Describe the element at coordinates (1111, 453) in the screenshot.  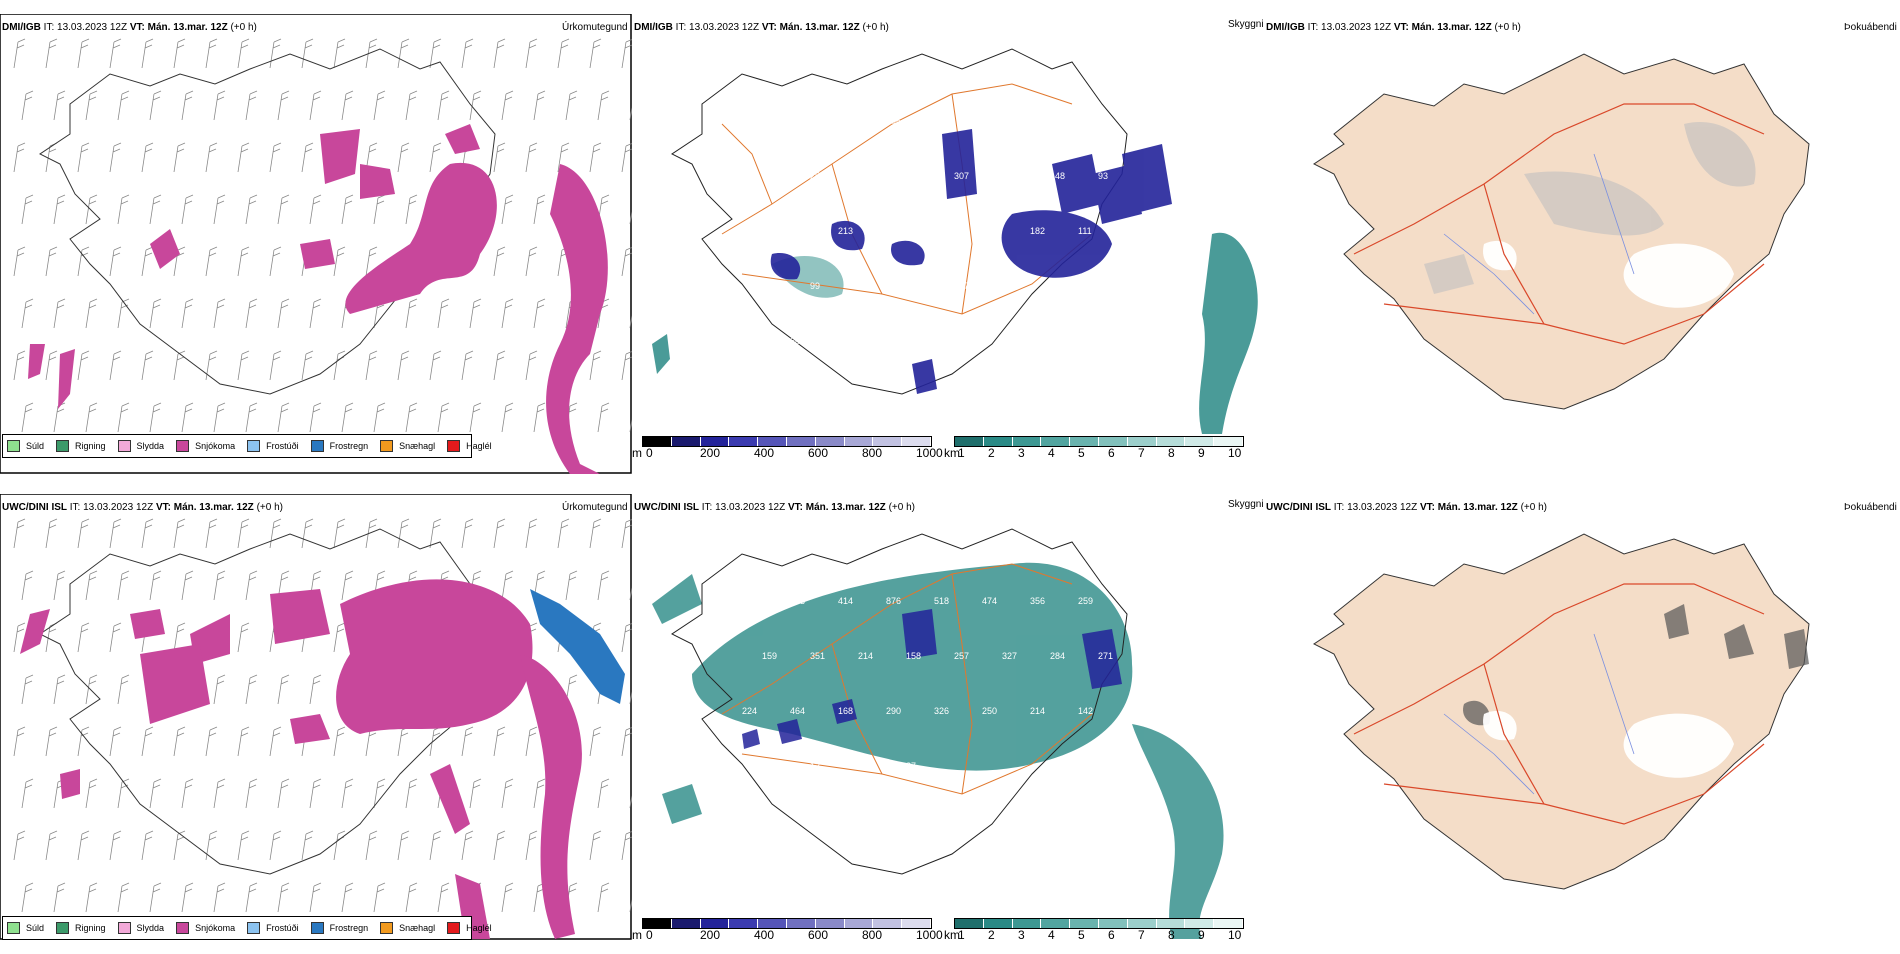
I see `colorbar-tick: 6` at that location.